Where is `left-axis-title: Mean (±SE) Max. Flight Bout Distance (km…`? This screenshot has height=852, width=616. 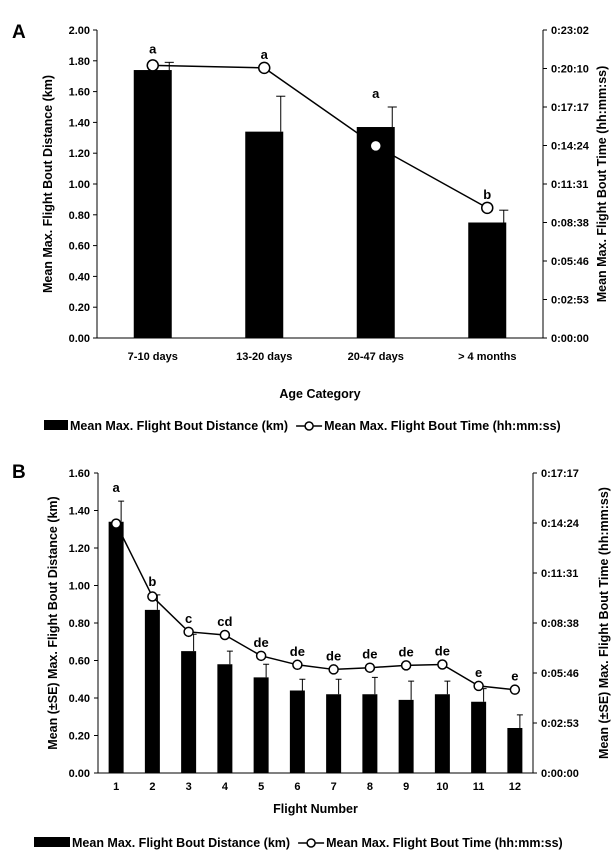 left-axis-title: Mean (±SE) Max. Flight Bout Distance (km… is located at coordinates (53, 622).